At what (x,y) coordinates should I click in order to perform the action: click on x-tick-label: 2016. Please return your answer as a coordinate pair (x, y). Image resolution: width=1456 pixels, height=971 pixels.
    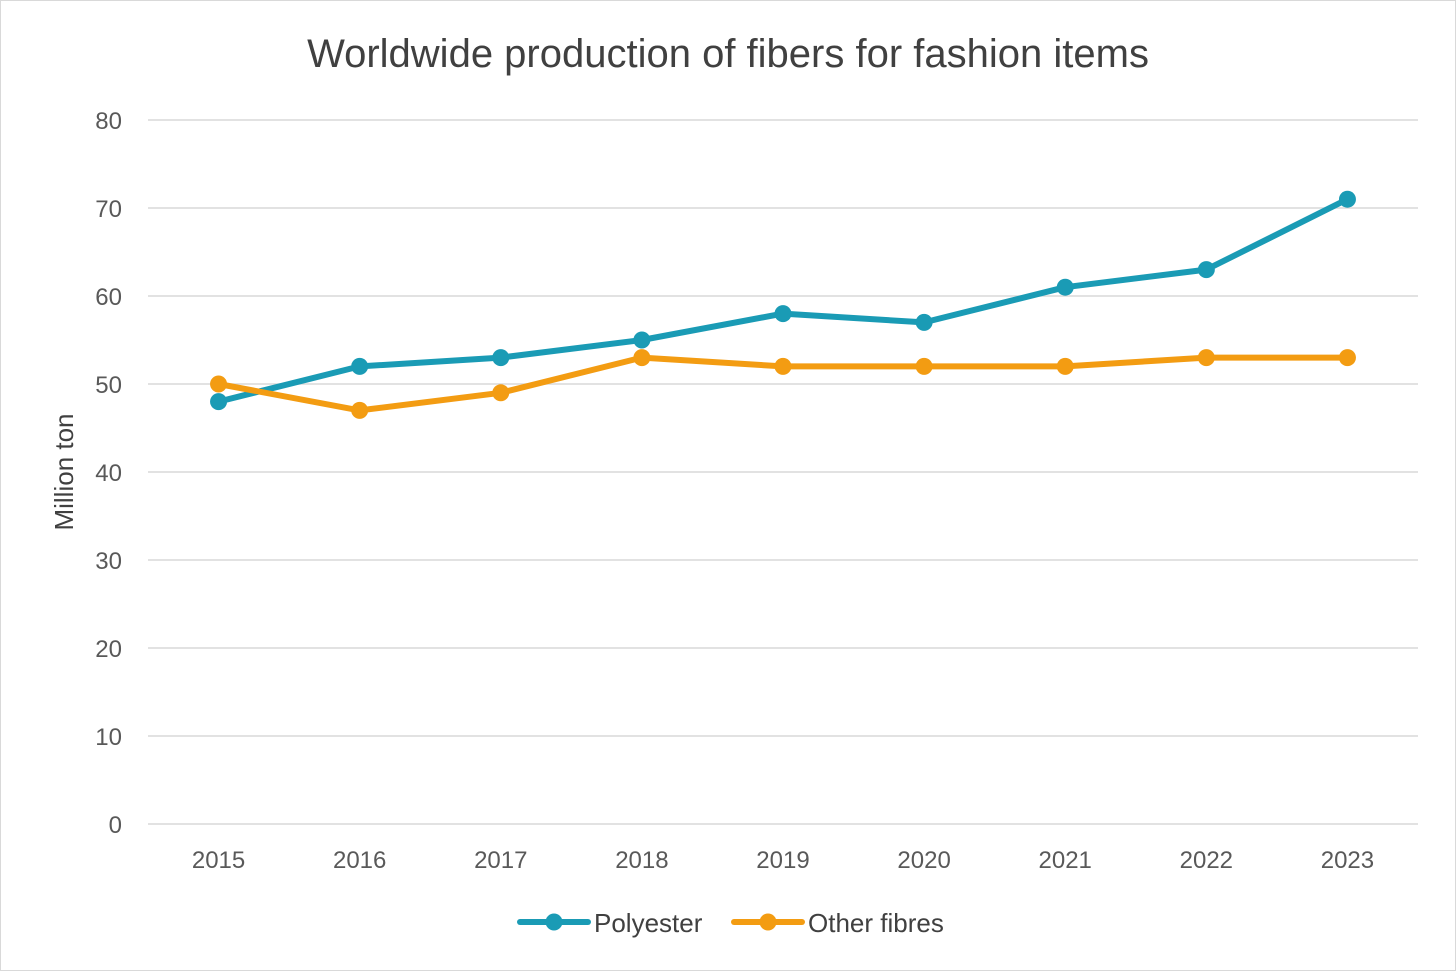
    Looking at the image, I should click on (359, 860).